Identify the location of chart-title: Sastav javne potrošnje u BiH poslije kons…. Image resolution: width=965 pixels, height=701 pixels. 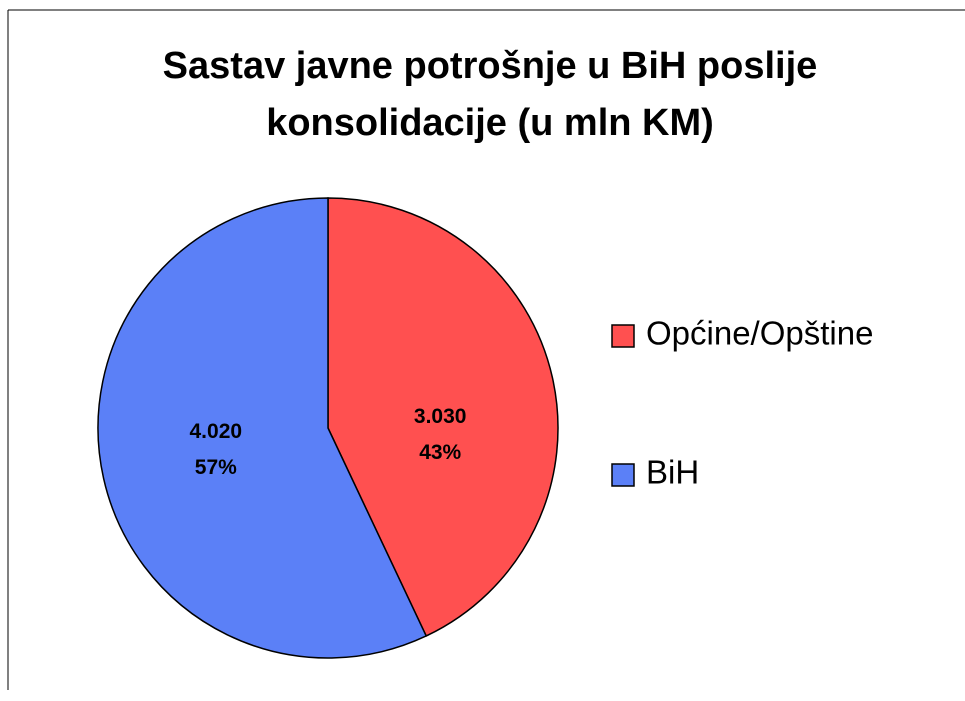
(490, 94).